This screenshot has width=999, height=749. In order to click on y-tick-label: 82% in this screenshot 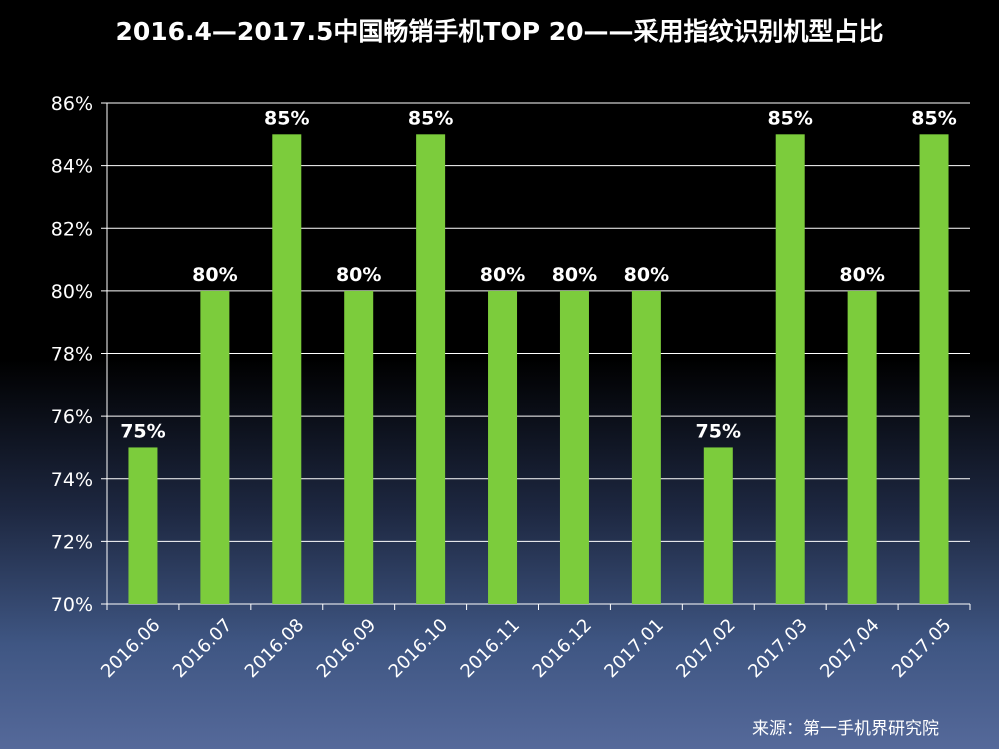, I will do `click(72, 229)`.